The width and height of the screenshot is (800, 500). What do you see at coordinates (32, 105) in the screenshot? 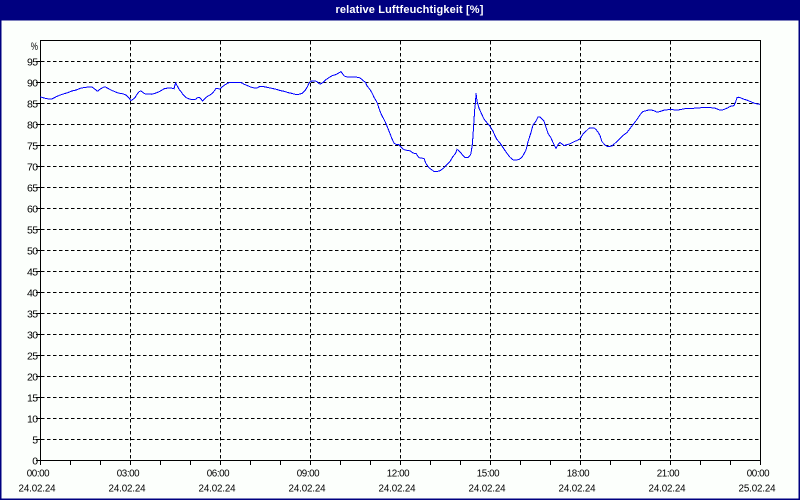
I see `svg-text: 85` at bounding box center [32, 105].